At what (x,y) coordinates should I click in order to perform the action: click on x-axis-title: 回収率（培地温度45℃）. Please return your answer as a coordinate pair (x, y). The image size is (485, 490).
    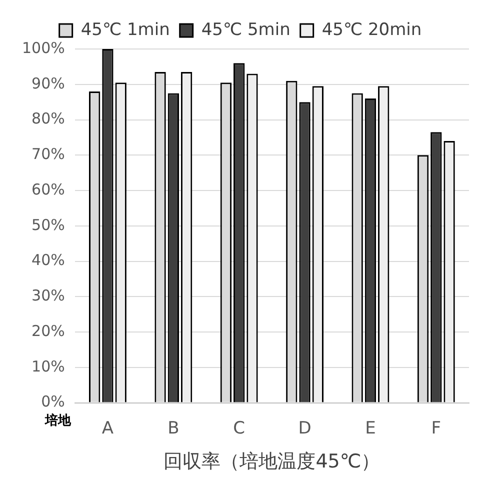
    Looking at the image, I should click on (272, 461).